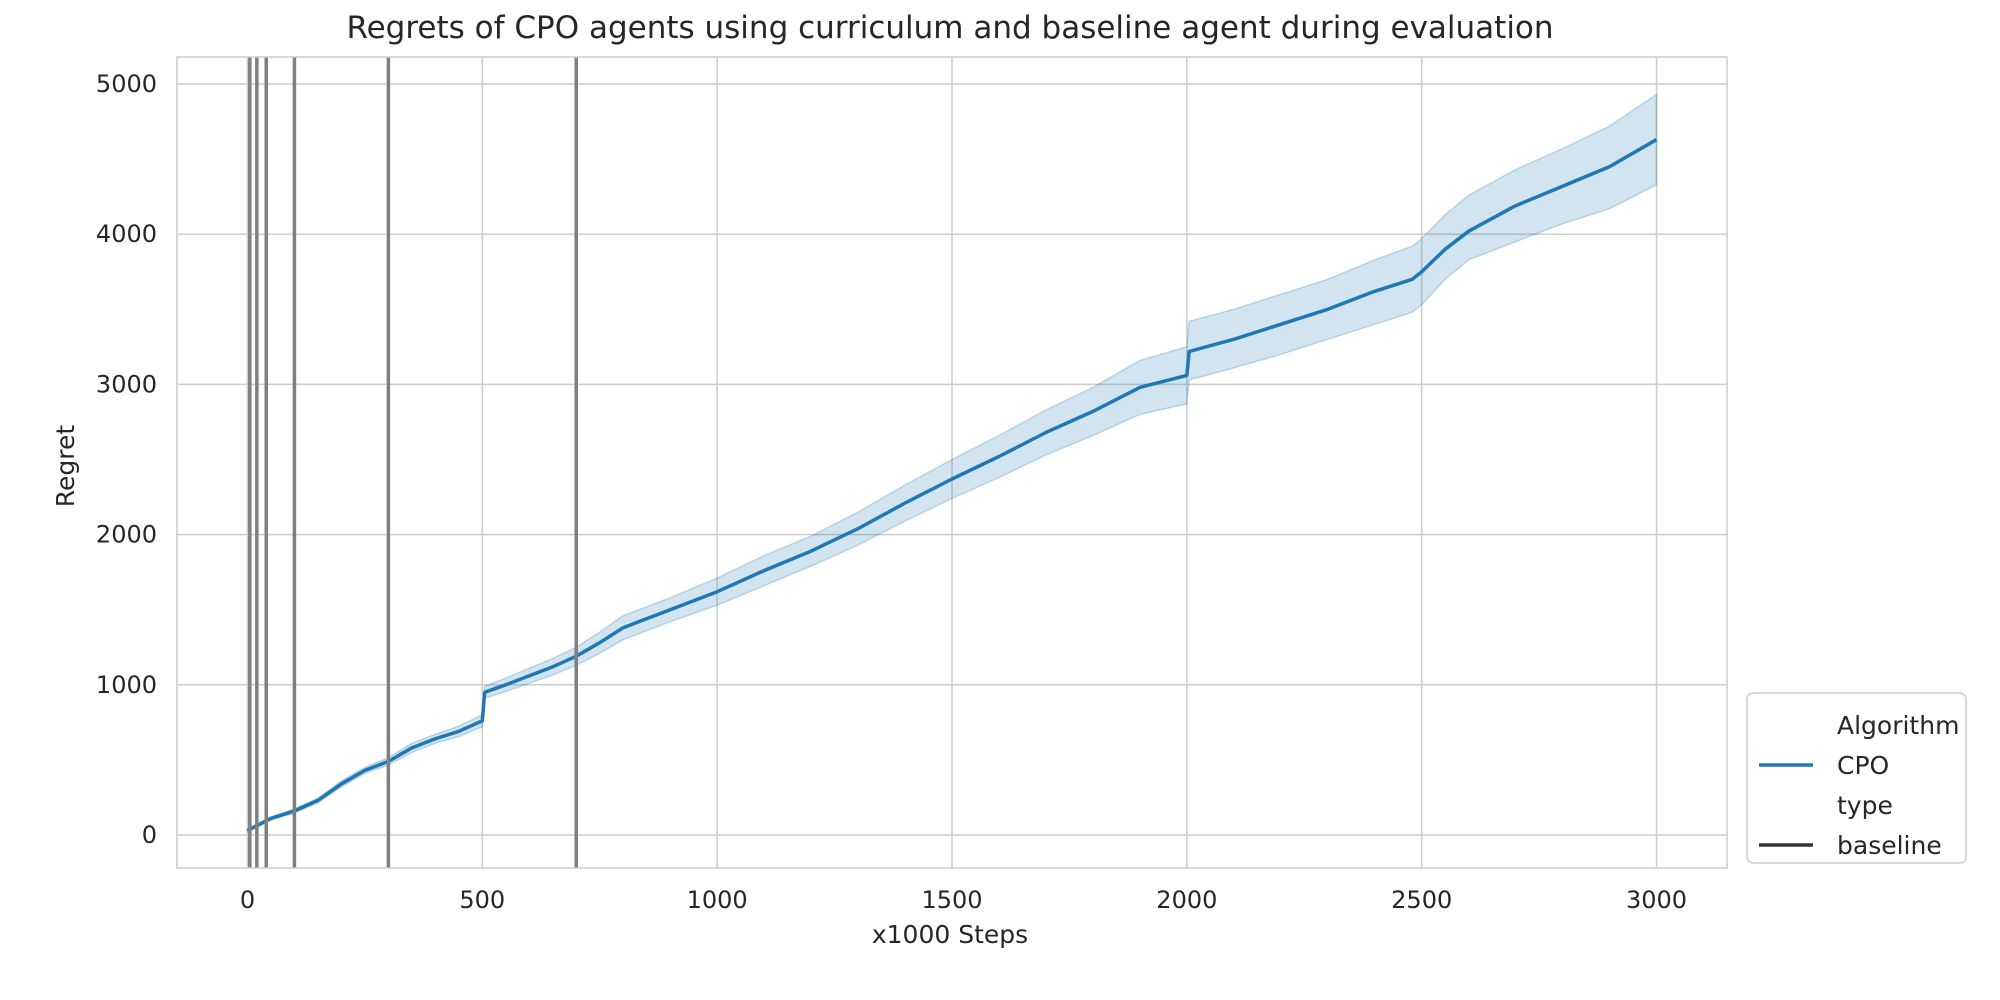  I want to click on x-tick-label: 0, so click(247, 900).